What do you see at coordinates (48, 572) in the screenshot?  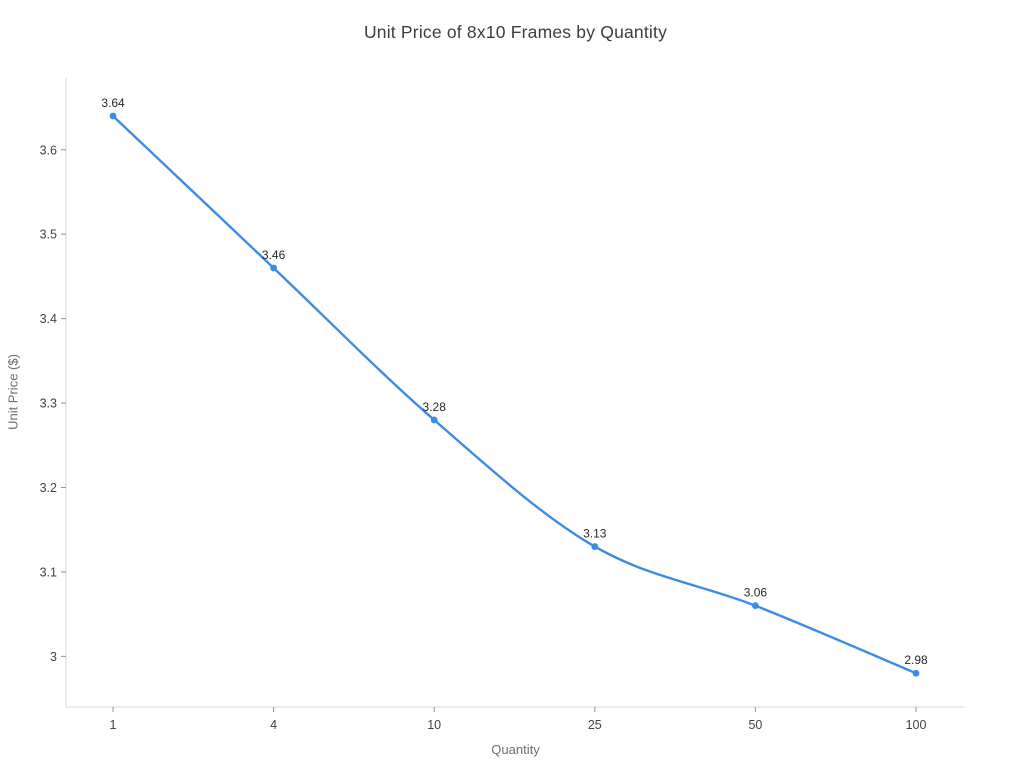 I see `y-tick-label: 3.1` at bounding box center [48, 572].